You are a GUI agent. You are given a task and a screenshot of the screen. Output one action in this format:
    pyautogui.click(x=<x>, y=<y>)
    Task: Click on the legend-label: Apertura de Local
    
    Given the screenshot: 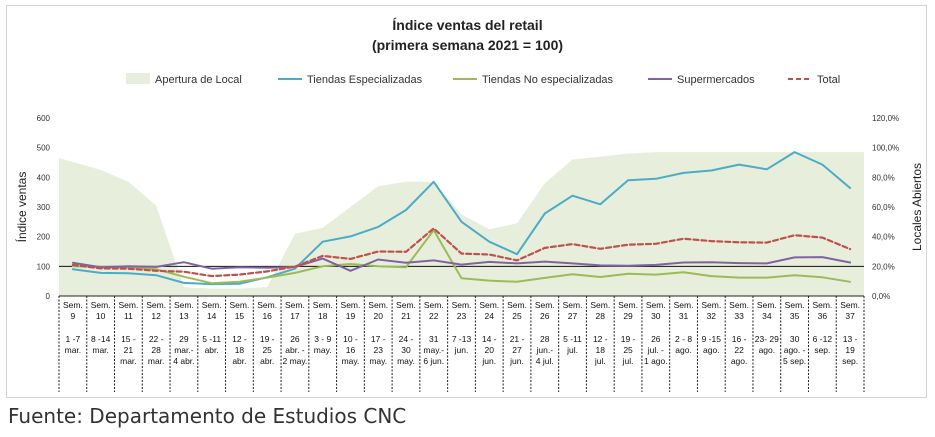 What is the action you would take?
    pyautogui.click(x=198, y=80)
    